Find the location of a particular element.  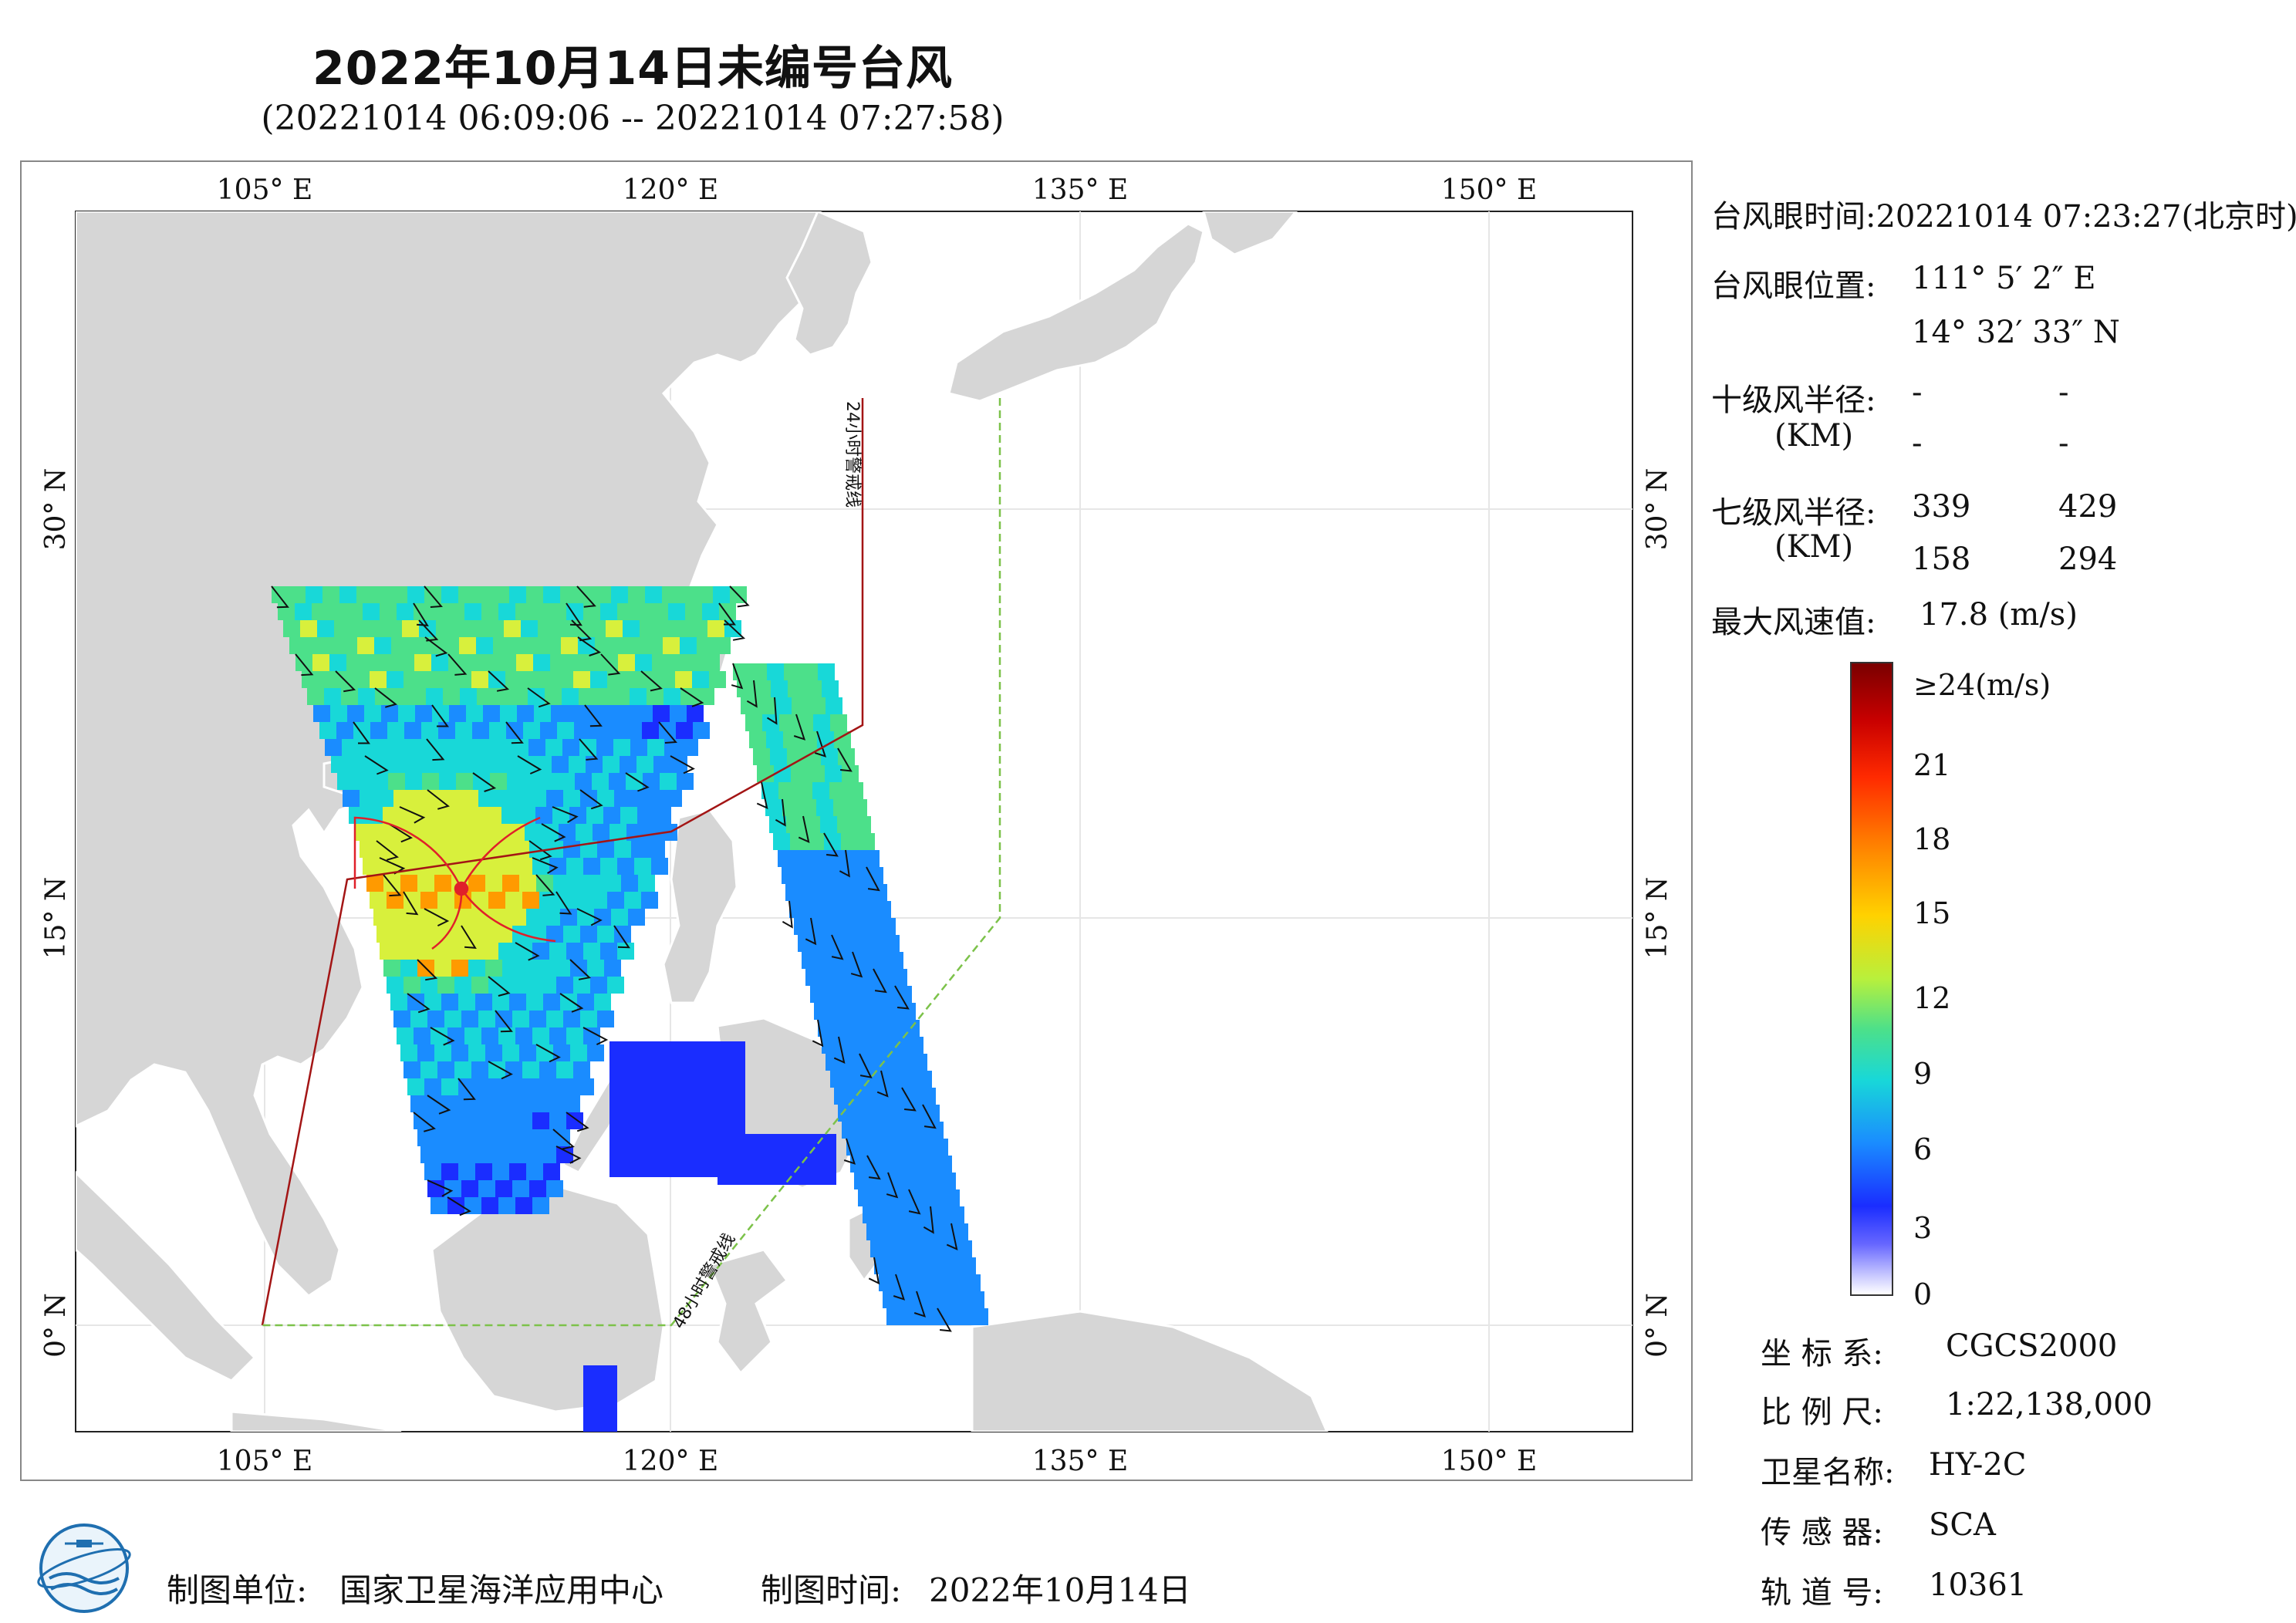

warning-line-24h-label: 24小时警戒线 is located at coordinates (852, 454).